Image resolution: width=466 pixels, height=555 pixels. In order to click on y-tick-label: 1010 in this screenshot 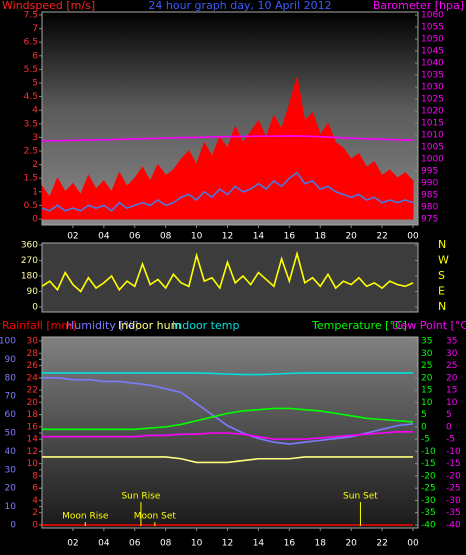, I will do `click(432, 136)`.